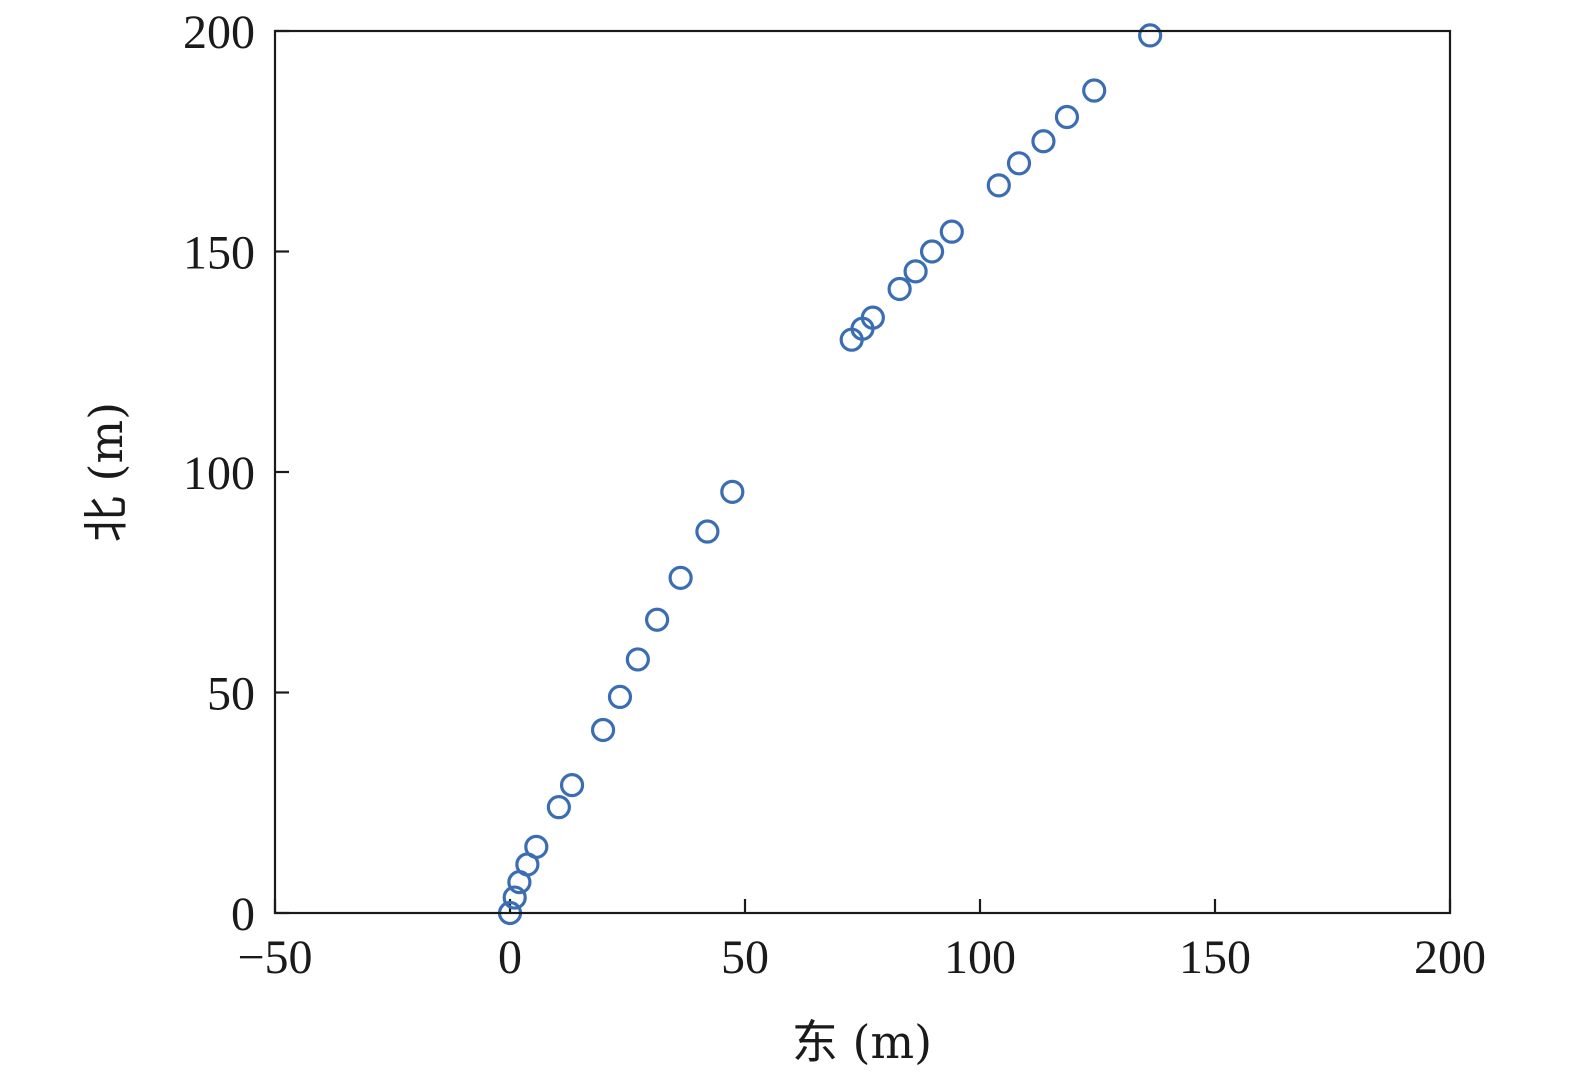 This screenshot has height=1083, width=1575. What do you see at coordinates (980, 957) in the screenshot?
I see `x-tick-label: 100` at bounding box center [980, 957].